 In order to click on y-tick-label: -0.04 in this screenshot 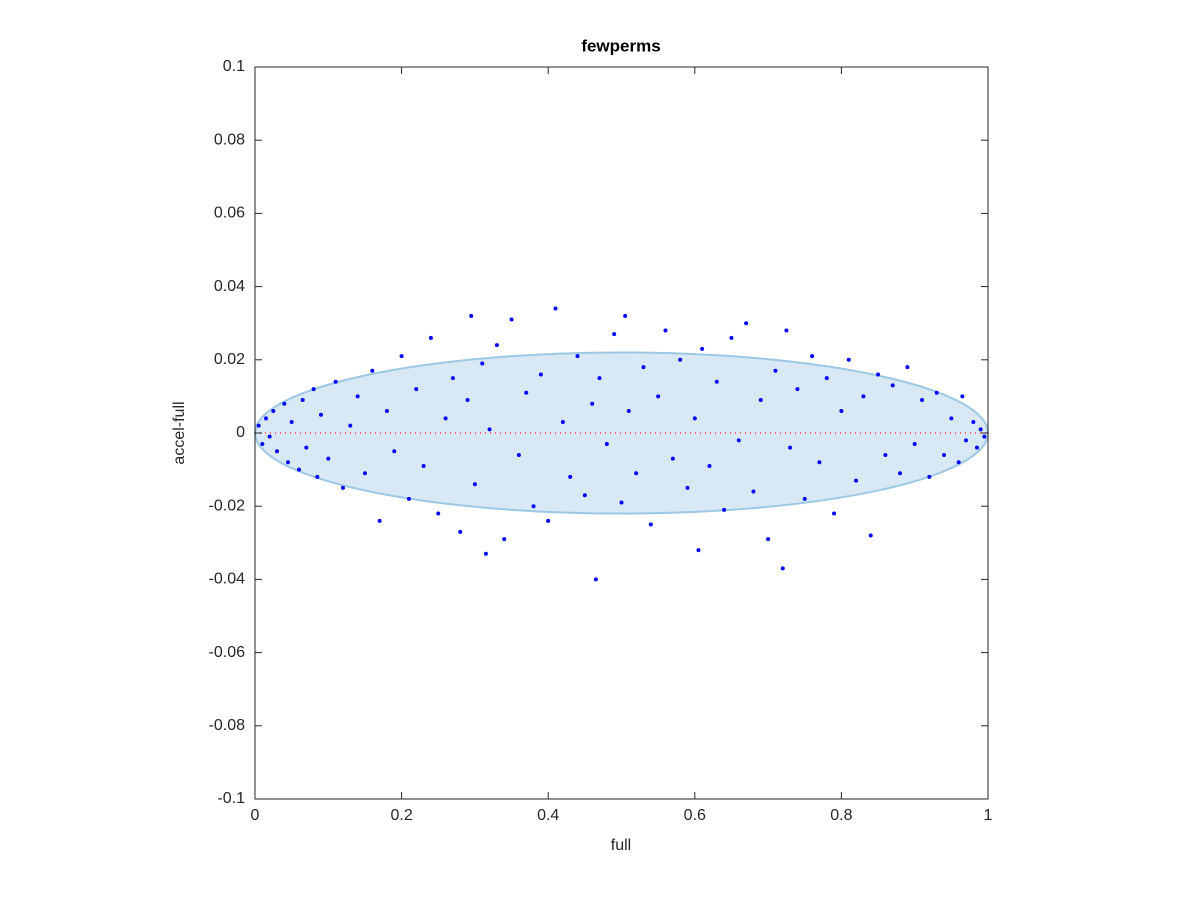, I will do `click(227, 579)`.